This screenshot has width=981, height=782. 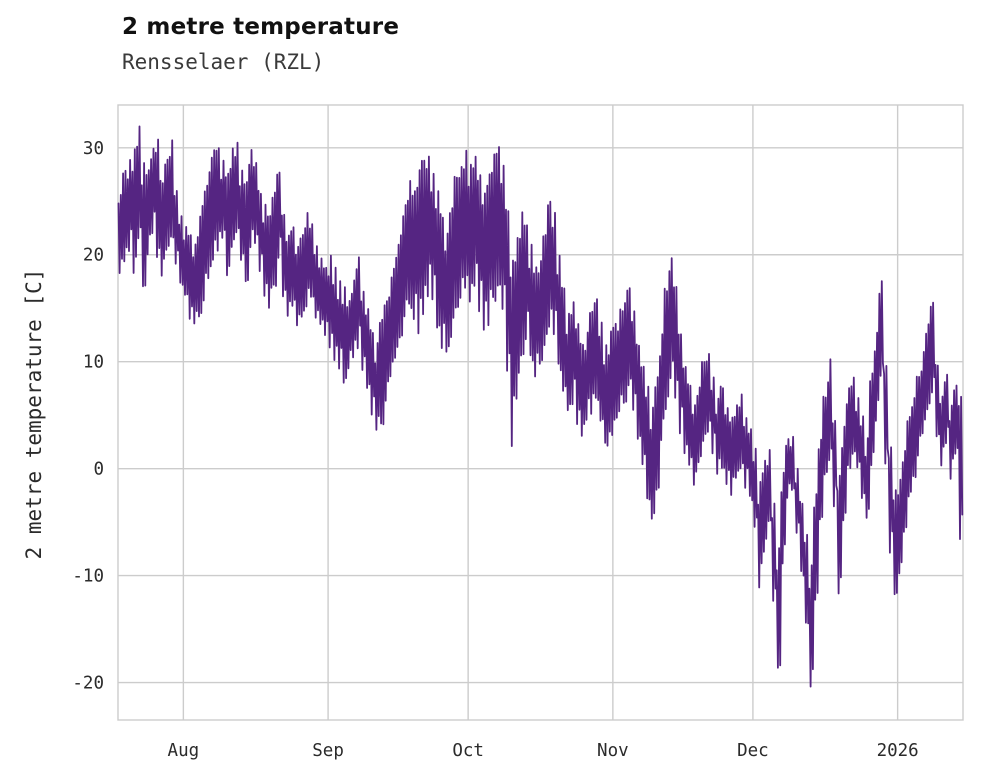 What do you see at coordinates (93, 149) in the screenshot?
I see `y-tick-label: 30` at bounding box center [93, 149].